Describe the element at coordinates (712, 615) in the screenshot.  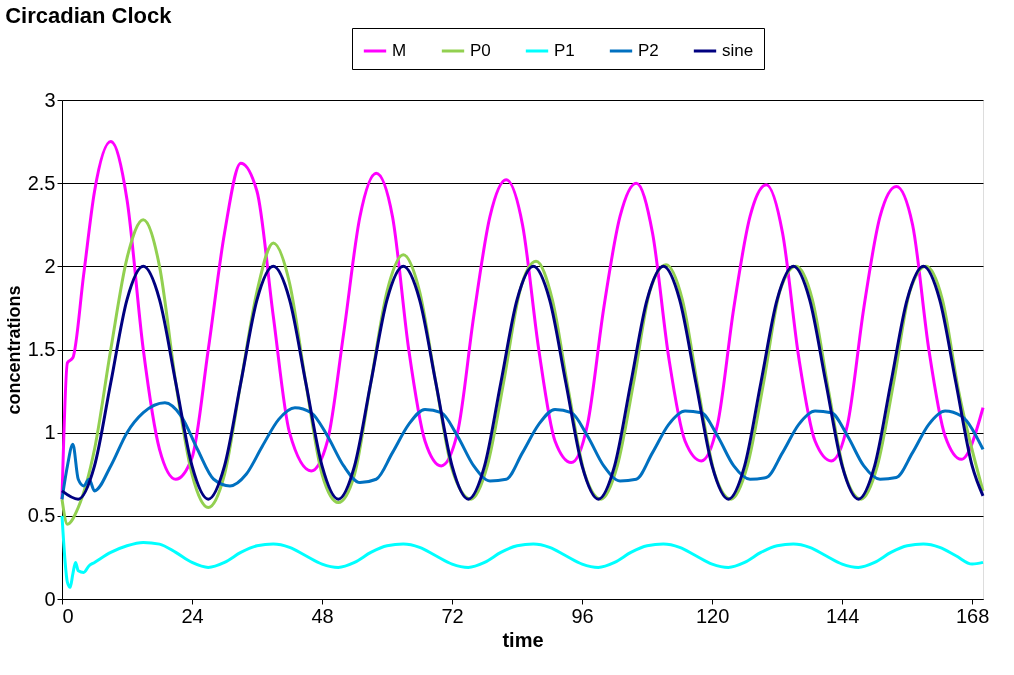
I see `x-tick-label: 120` at that location.